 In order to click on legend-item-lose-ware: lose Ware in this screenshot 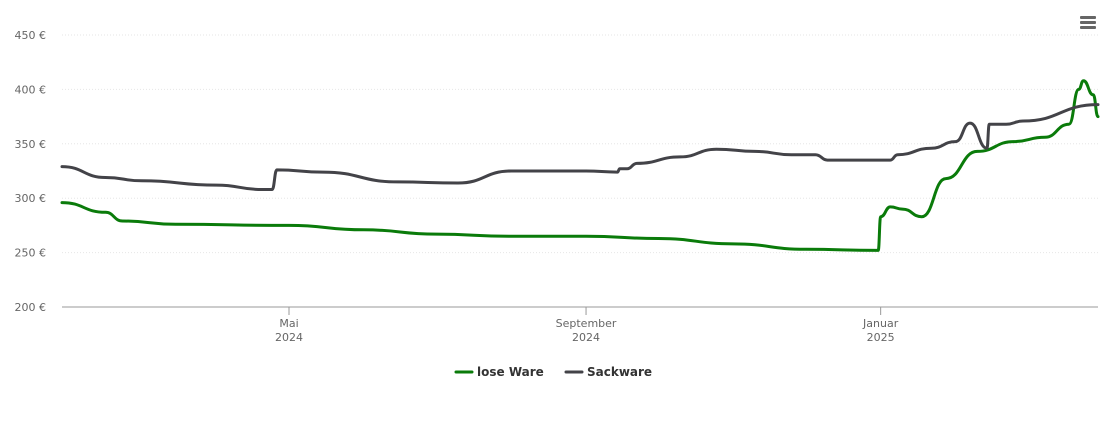, I will do `click(499, 372)`.